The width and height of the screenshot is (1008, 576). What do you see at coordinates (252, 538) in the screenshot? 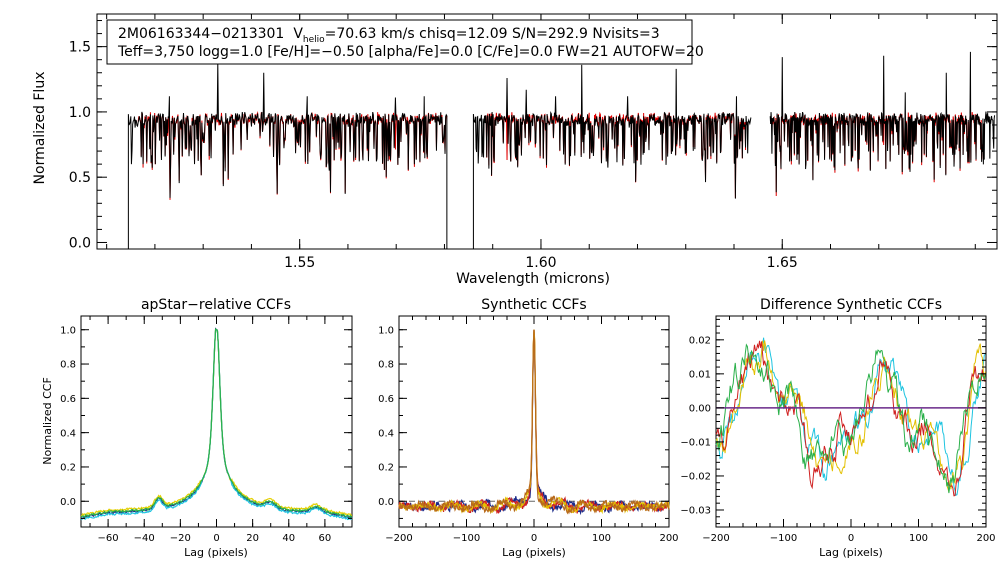
I see `x-tick-label: 20` at bounding box center [252, 538].